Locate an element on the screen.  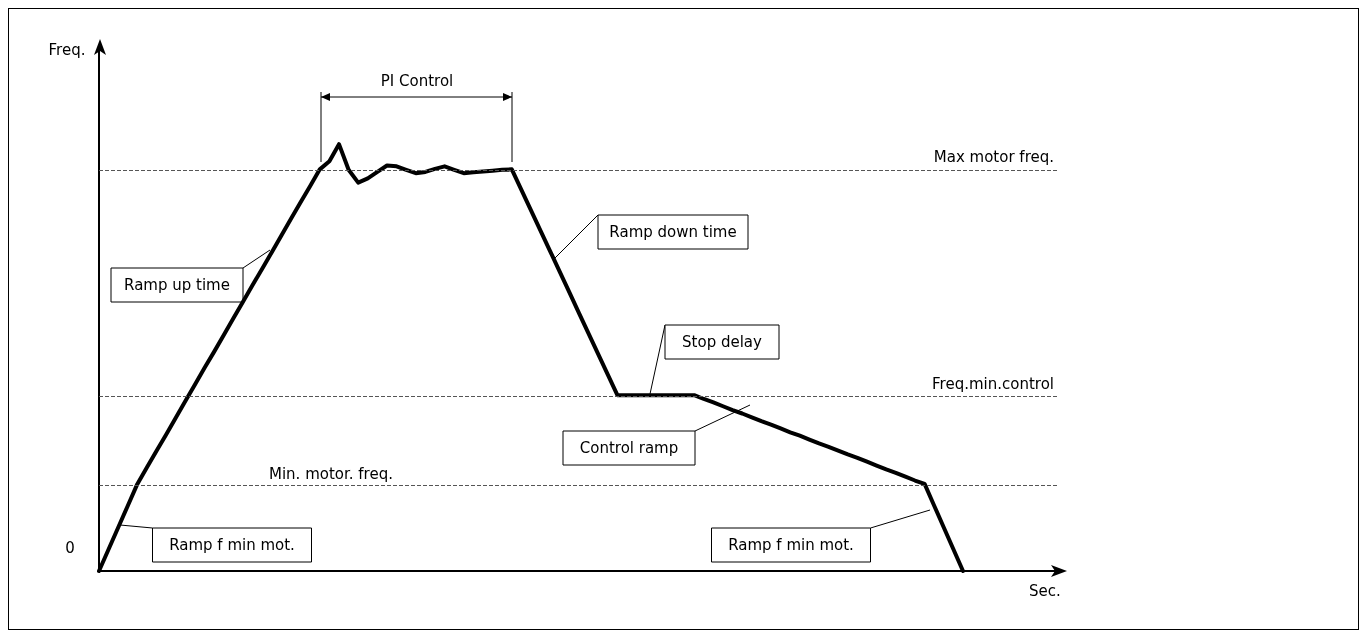
annotation: Ramp down time is located at coordinates (673, 232).